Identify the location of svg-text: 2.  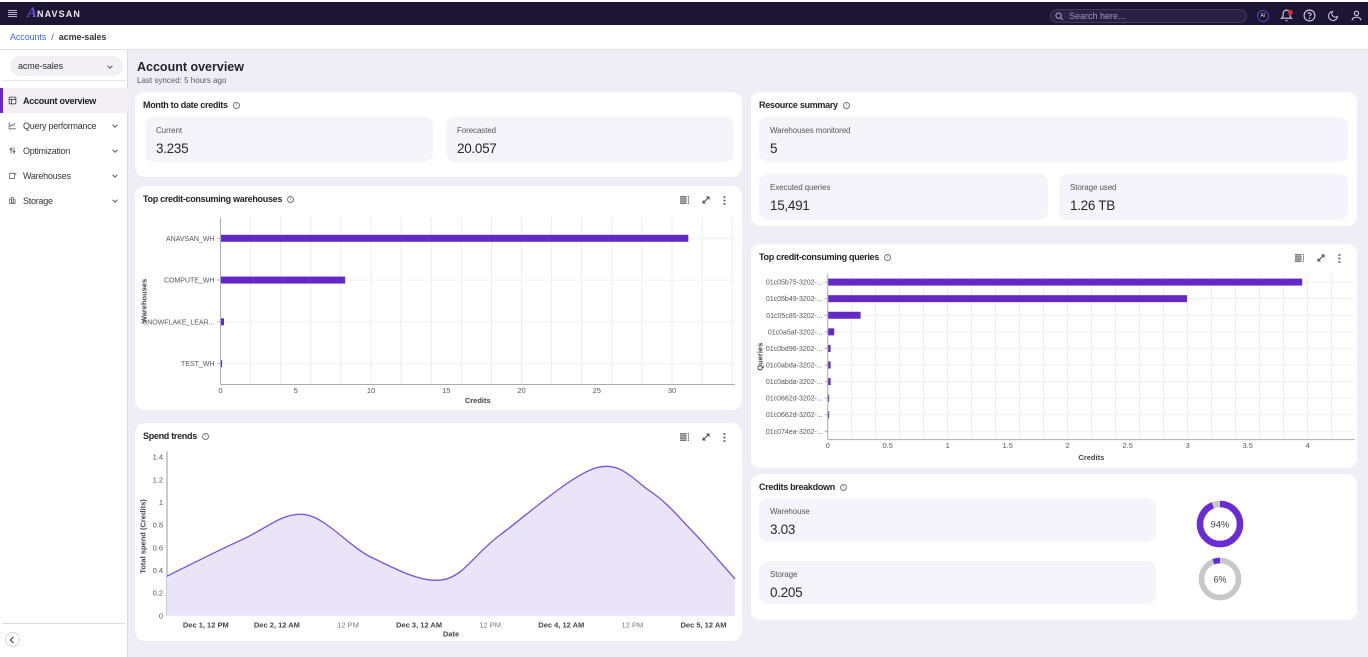
(1068, 445).